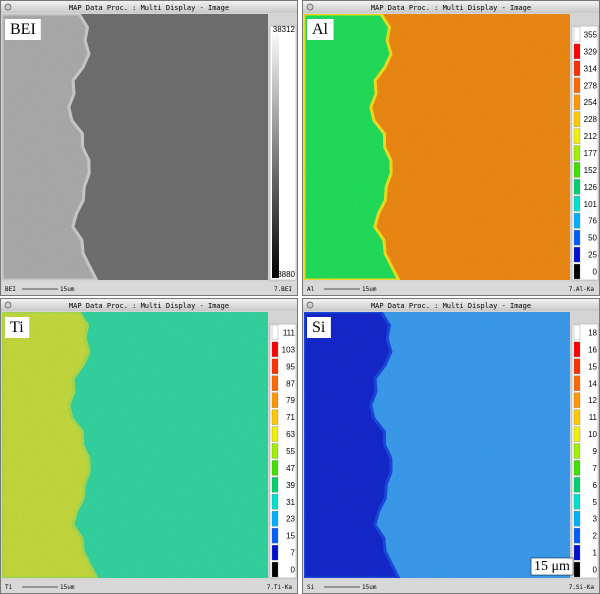 The height and width of the screenshot is (594, 600). Describe the element at coordinates (595, 272) in the screenshot. I see `colorbar-tick: 0` at that location.